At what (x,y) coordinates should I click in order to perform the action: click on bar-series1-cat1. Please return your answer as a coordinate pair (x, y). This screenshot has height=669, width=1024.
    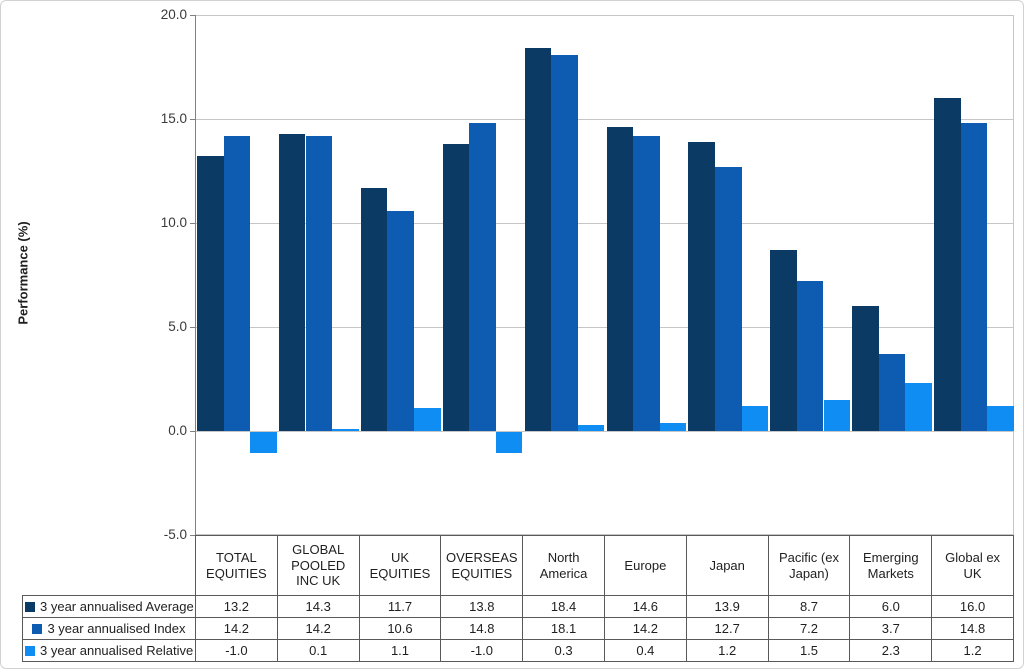
    Looking at the image, I should click on (210, 293).